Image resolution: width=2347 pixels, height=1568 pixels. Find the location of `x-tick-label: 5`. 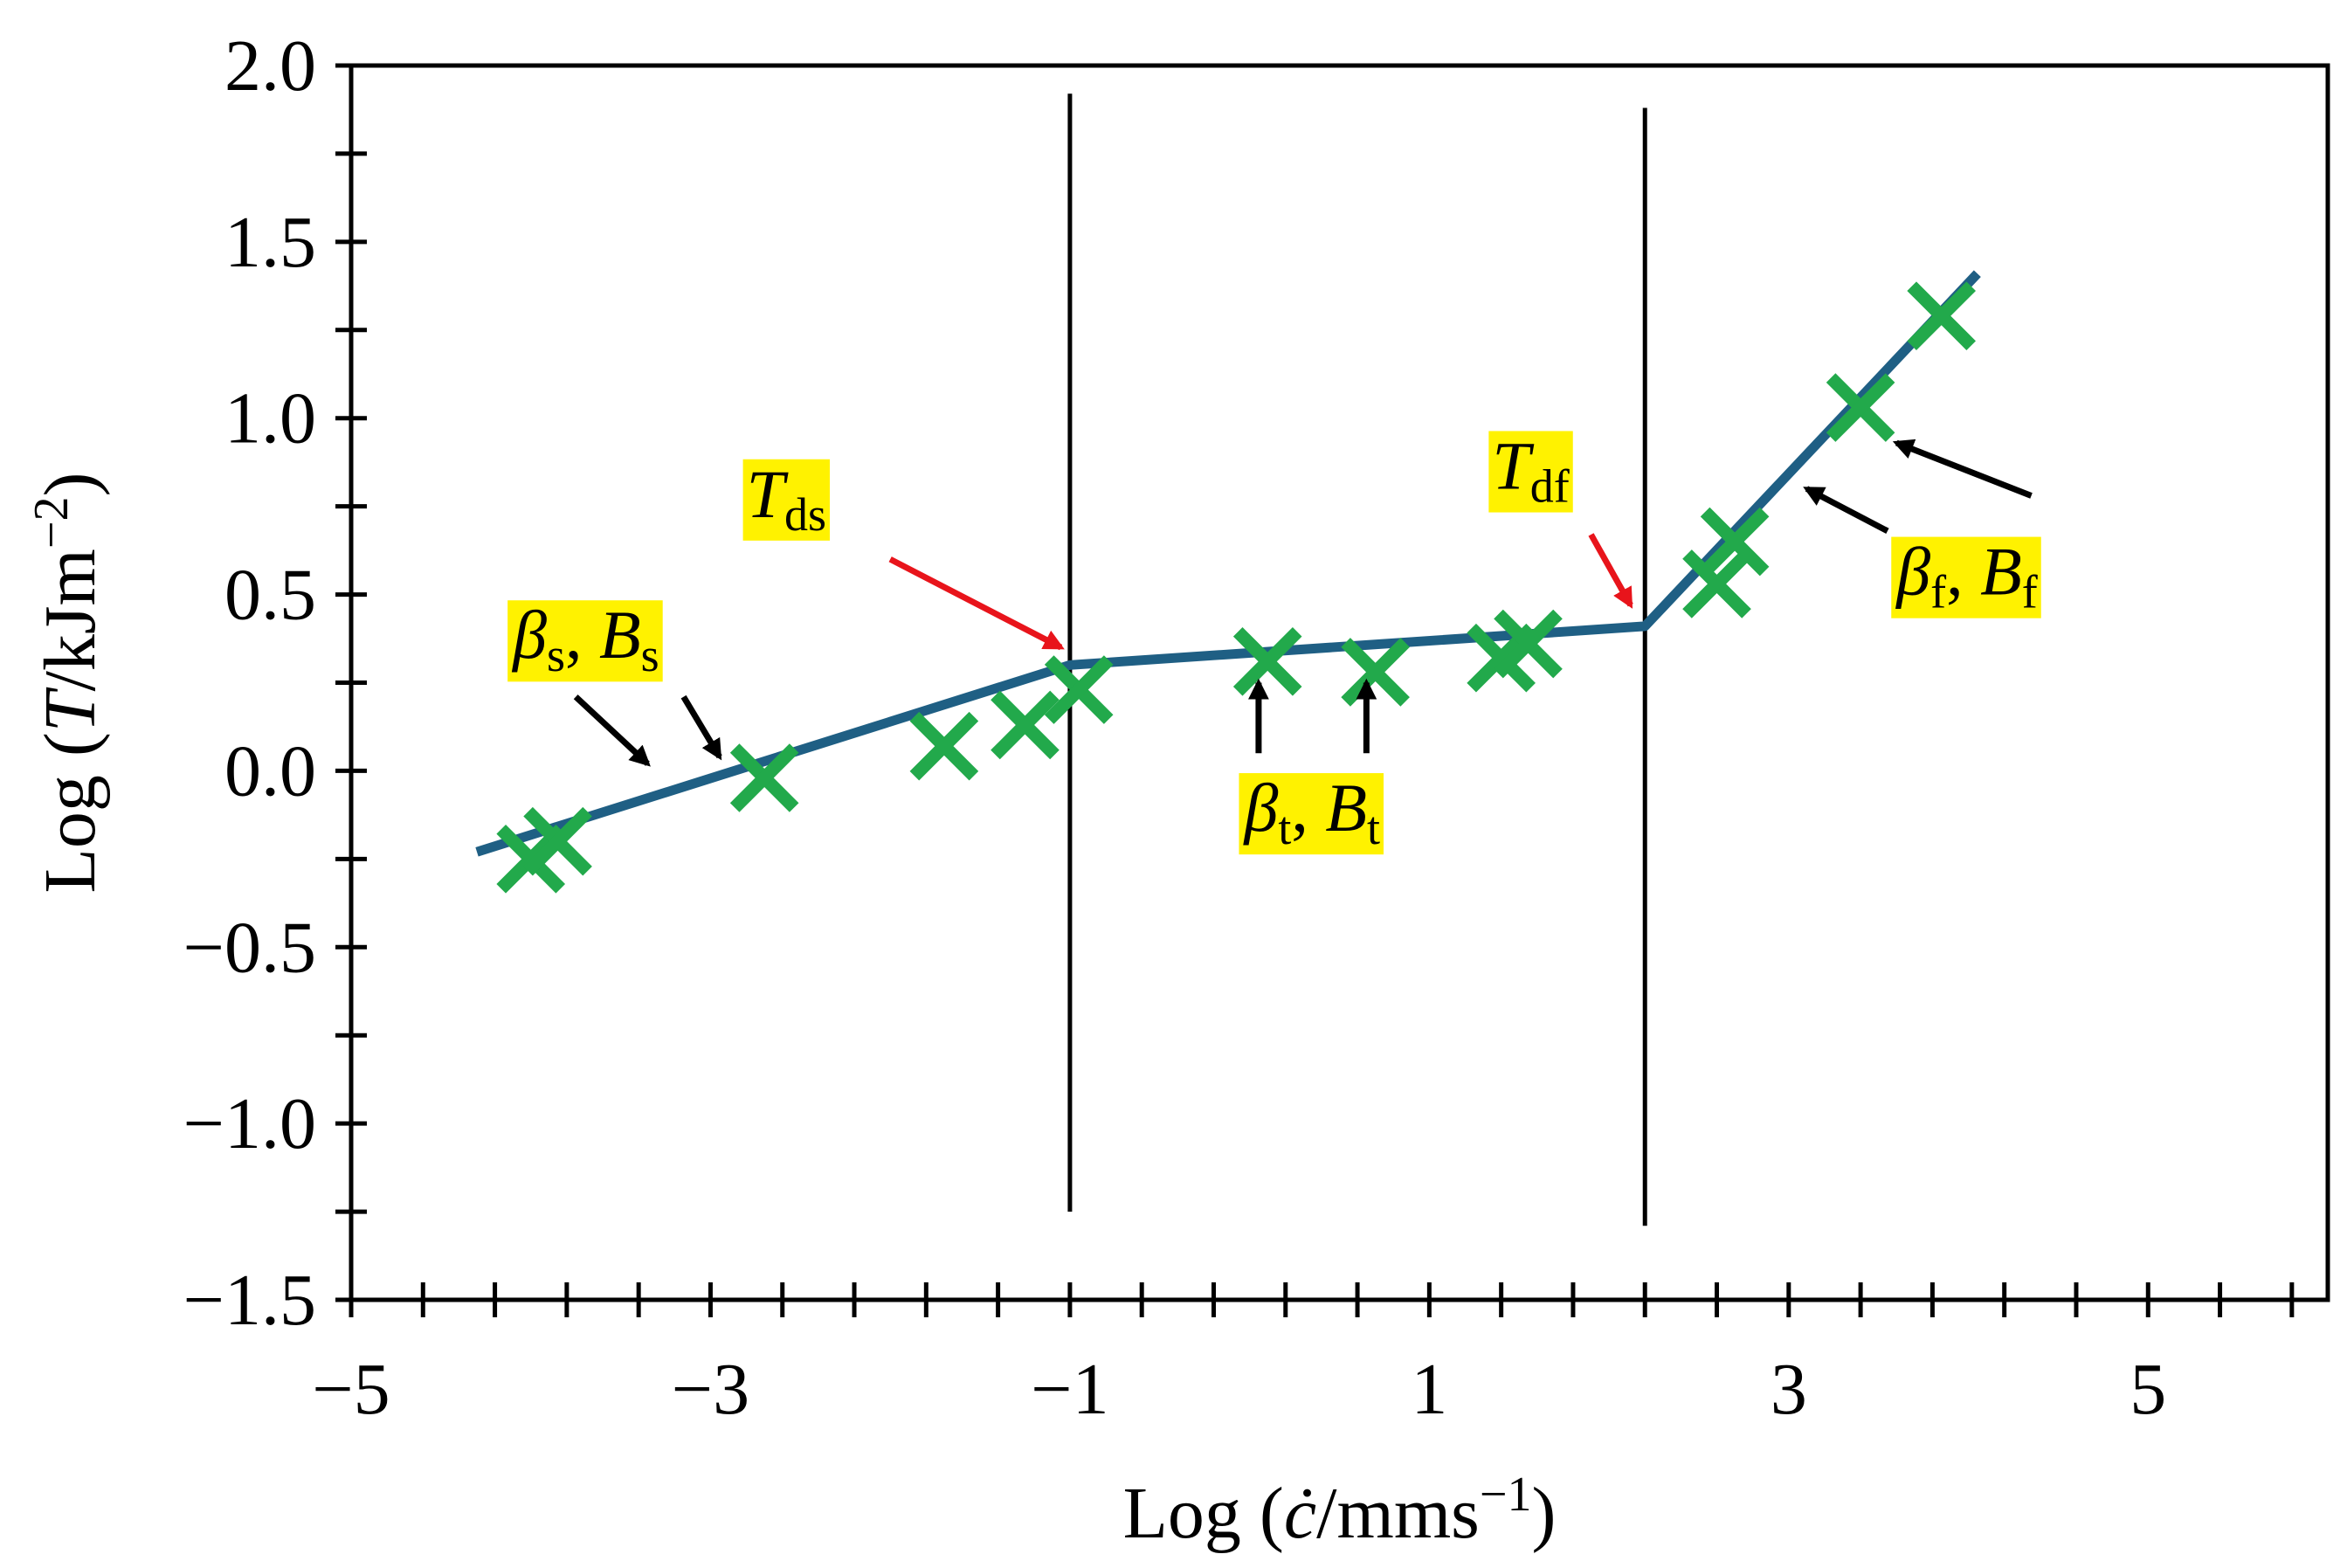

x-tick-label: 5 is located at coordinates (2148, 1389).